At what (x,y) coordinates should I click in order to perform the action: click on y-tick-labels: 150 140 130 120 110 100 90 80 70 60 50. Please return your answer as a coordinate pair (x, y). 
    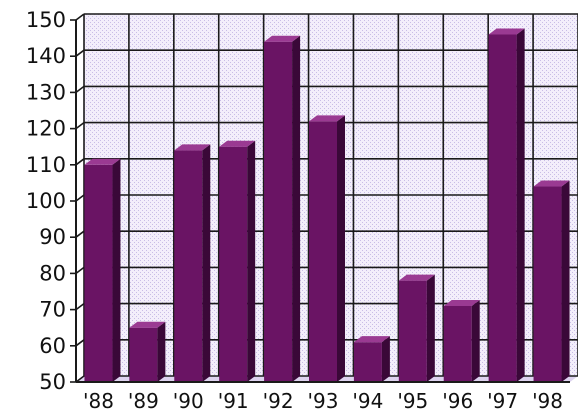
    Looking at the image, I should click on (46, 201).